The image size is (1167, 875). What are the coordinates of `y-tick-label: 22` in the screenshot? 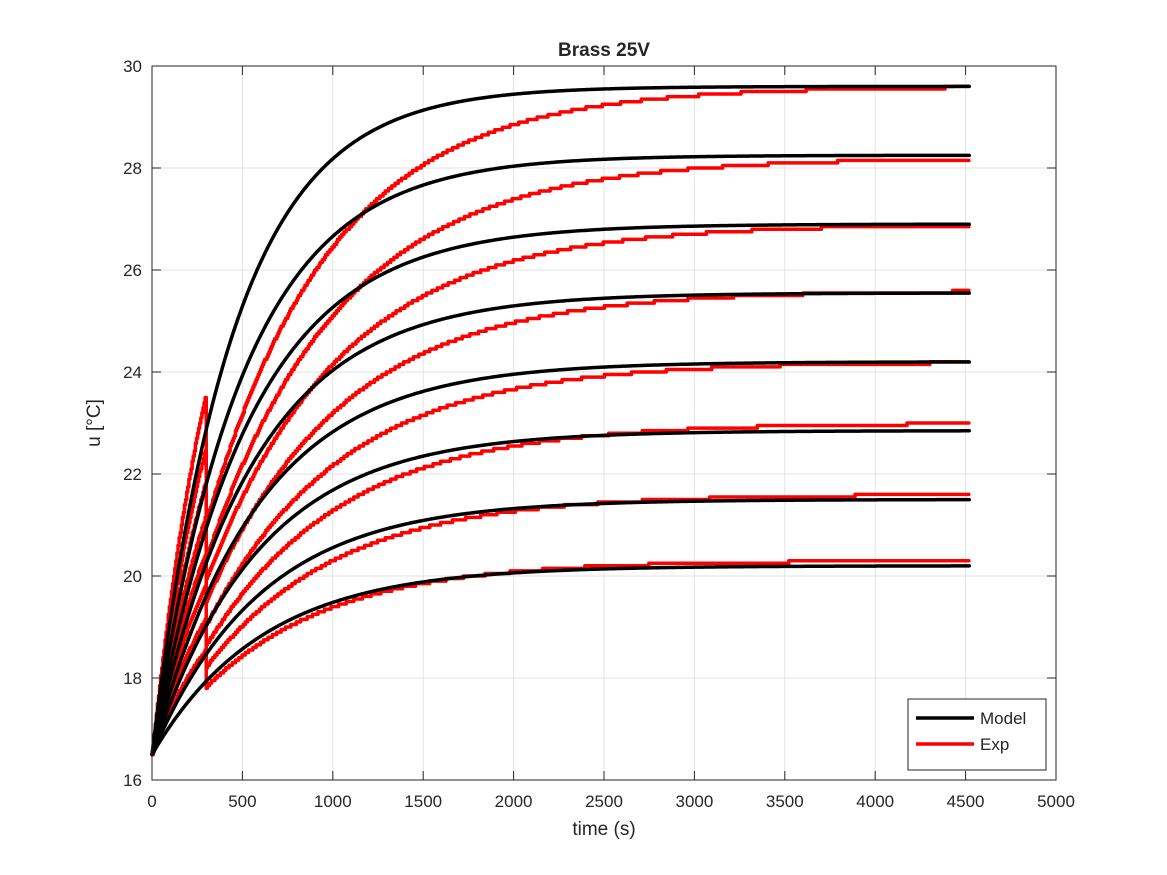 It's located at (132, 474).